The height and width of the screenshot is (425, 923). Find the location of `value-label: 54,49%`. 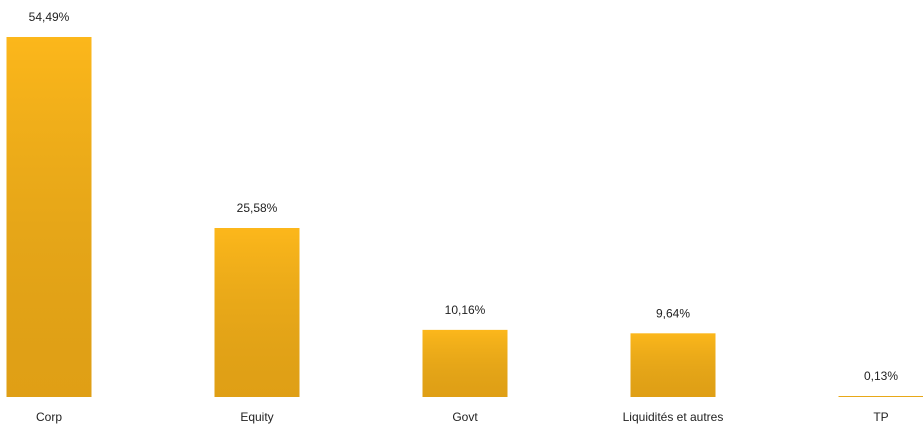

value-label: 54,49% is located at coordinates (49, 17).